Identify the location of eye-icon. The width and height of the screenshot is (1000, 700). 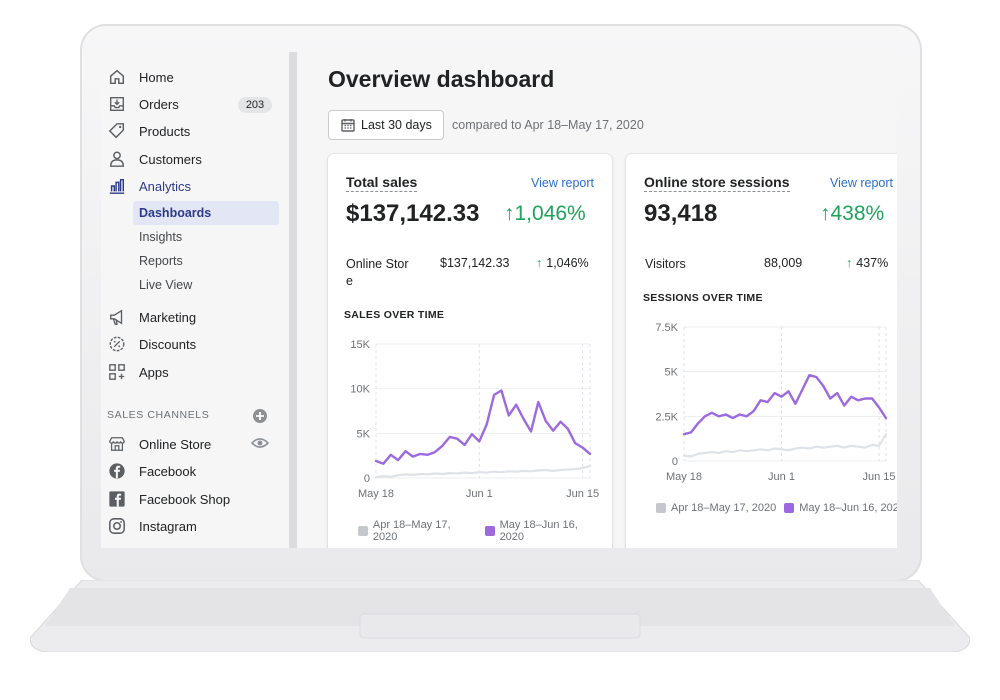
(260, 443).